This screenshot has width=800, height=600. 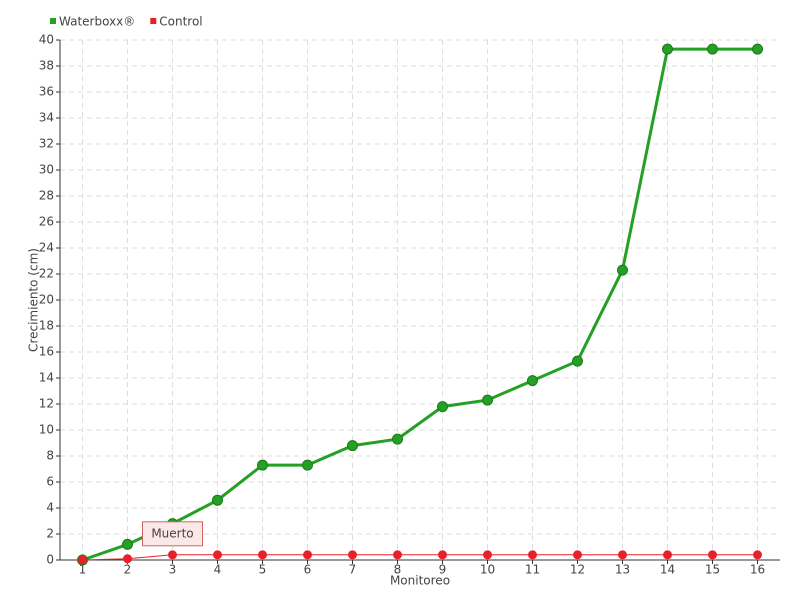 What do you see at coordinates (50, 534) in the screenshot?
I see `y-tick-label: 2` at bounding box center [50, 534].